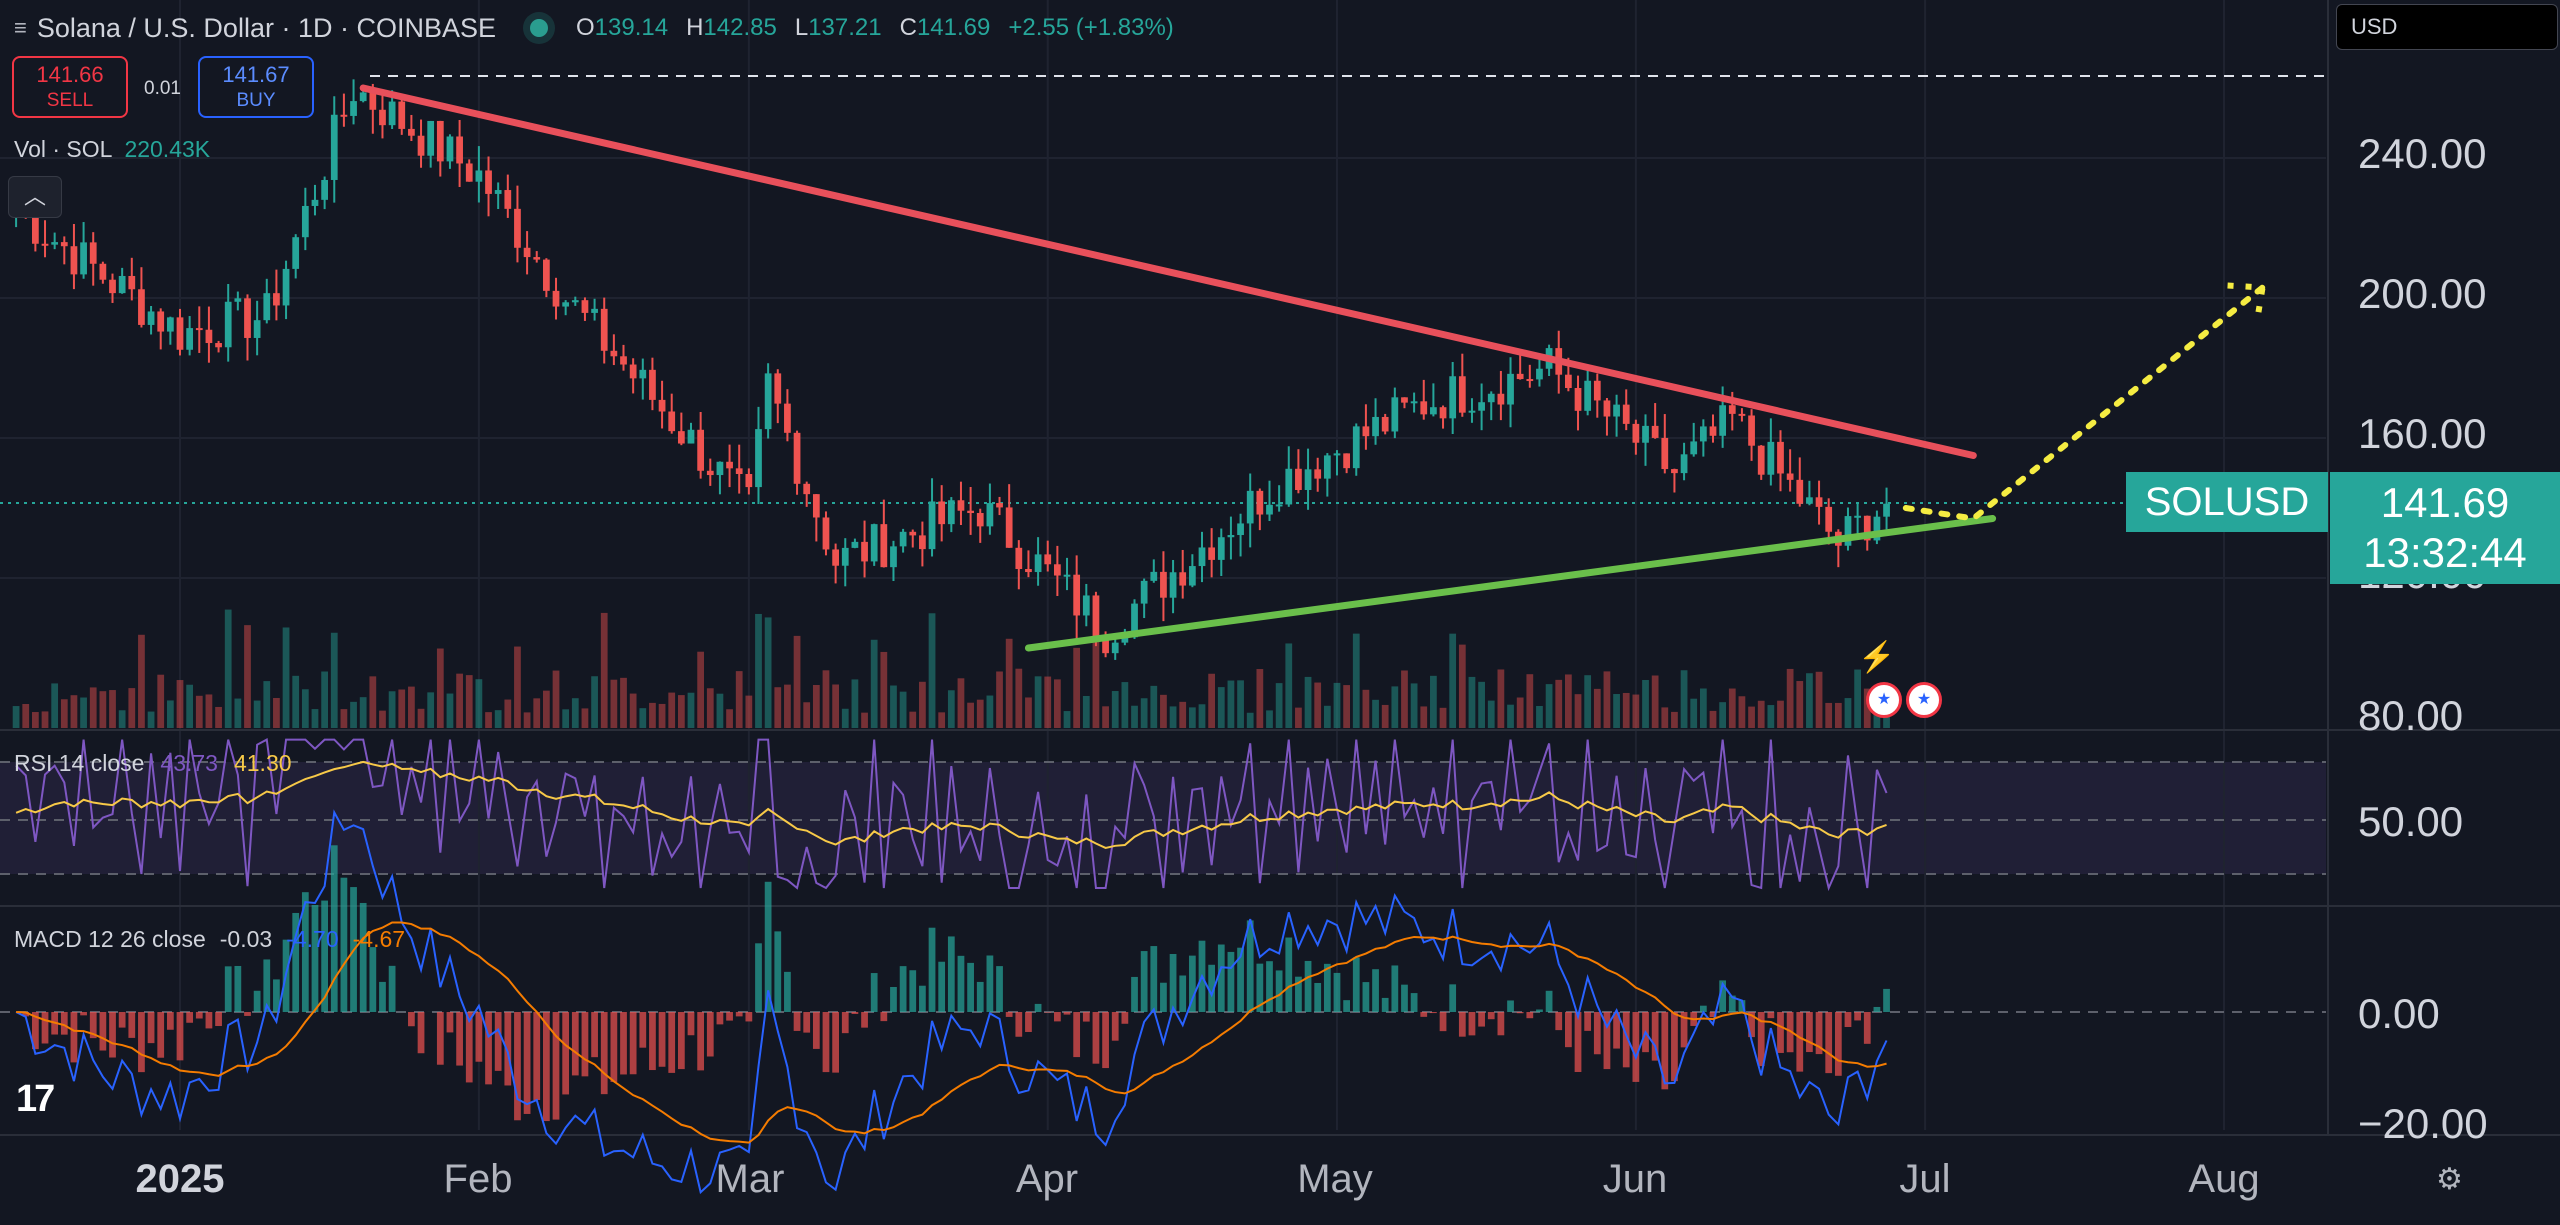 The image size is (2560, 1225). What do you see at coordinates (153, 763) in the screenshot?
I see `rsi-legend: RSI 14 close 43.73 41.30` at bounding box center [153, 763].